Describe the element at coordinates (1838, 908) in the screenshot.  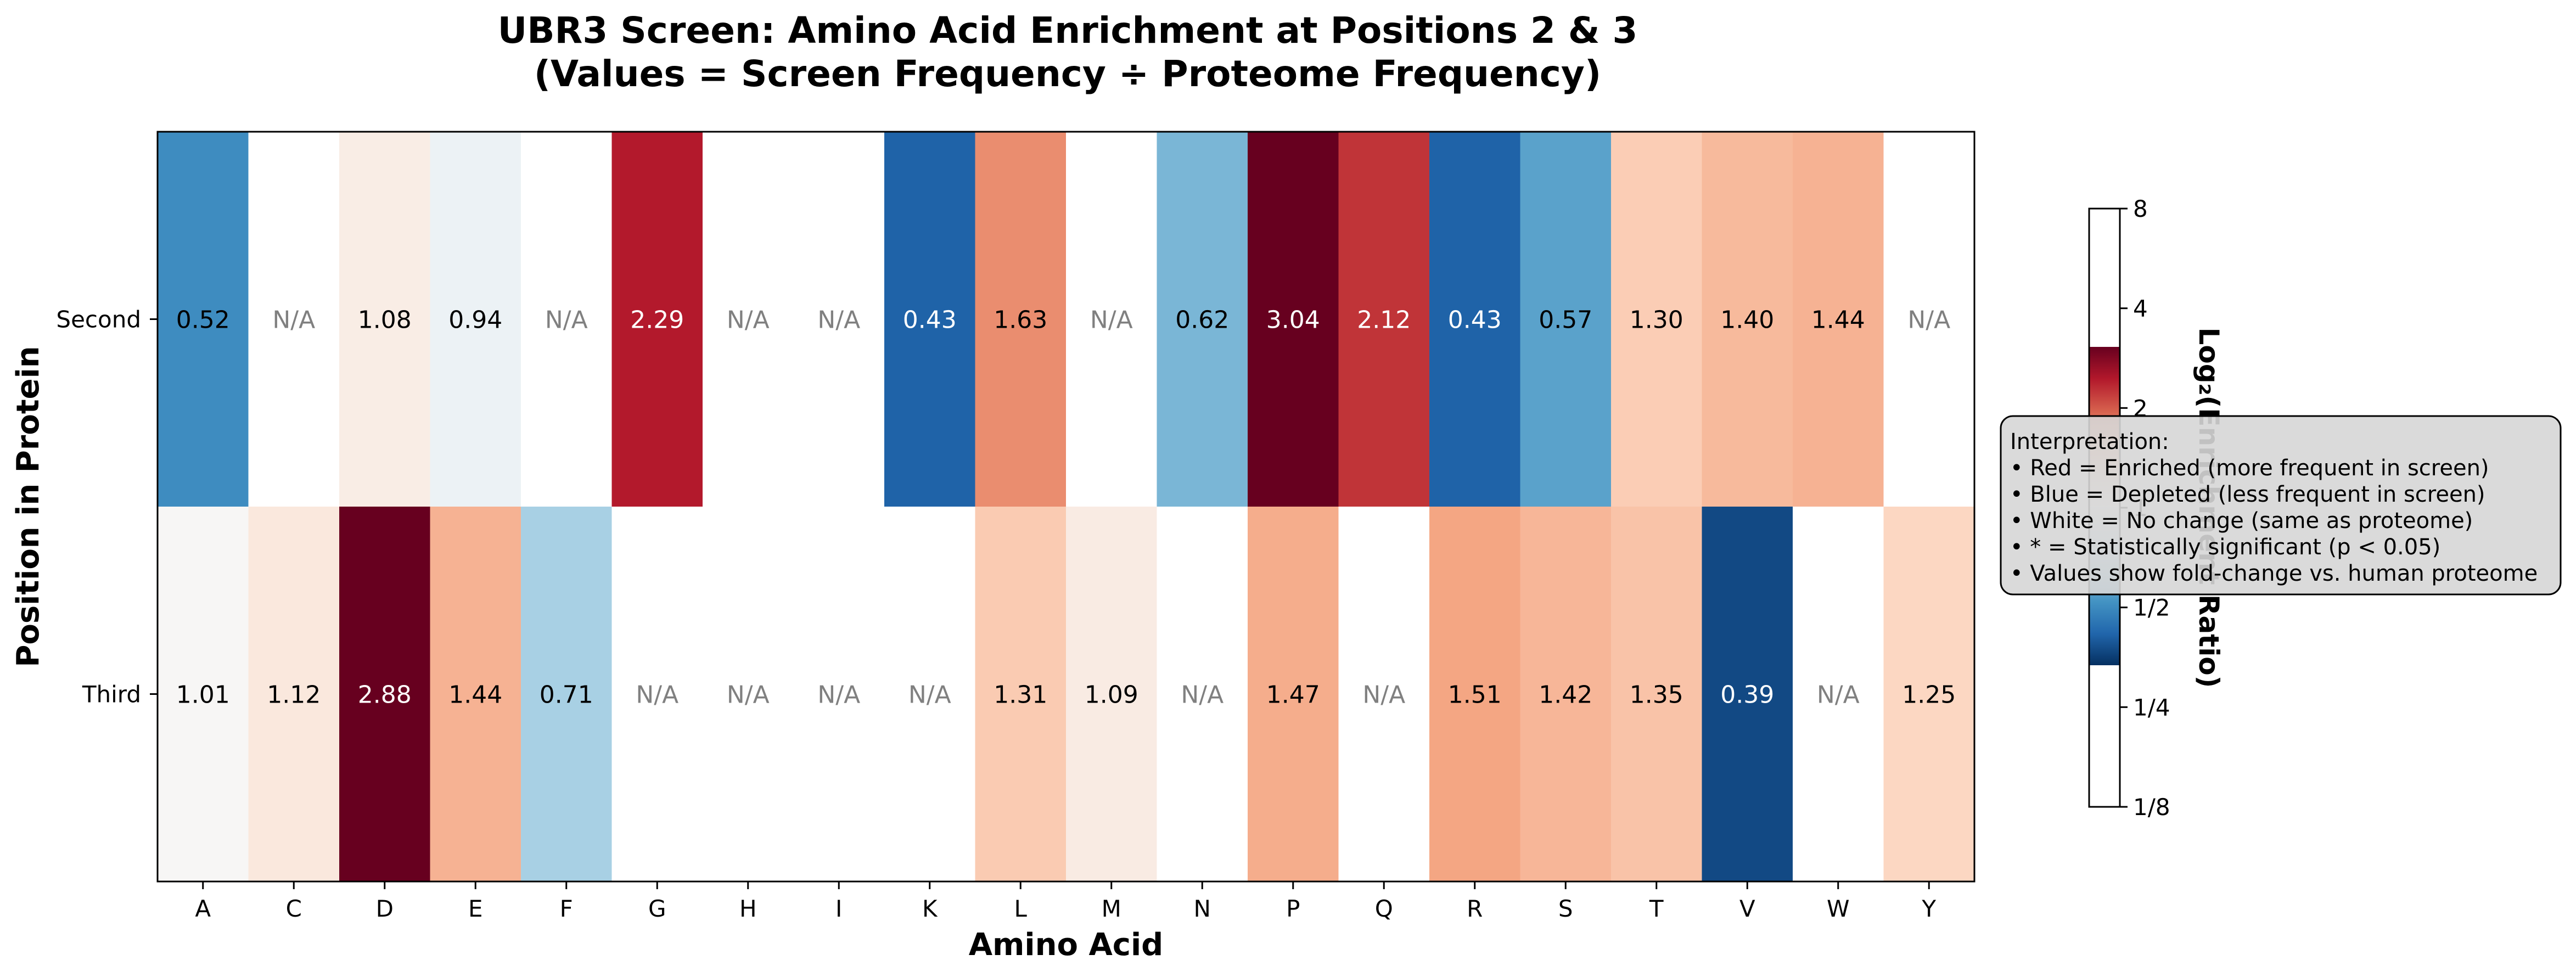
I see `x-tick-label: W` at that location.